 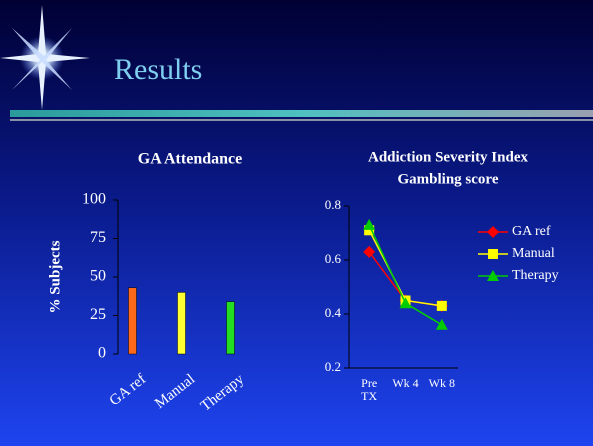 What do you see at coordinates (441, 383) in the screenshot?
I see `x-tick-label: Wk 8` at bounding box center [441, 383].